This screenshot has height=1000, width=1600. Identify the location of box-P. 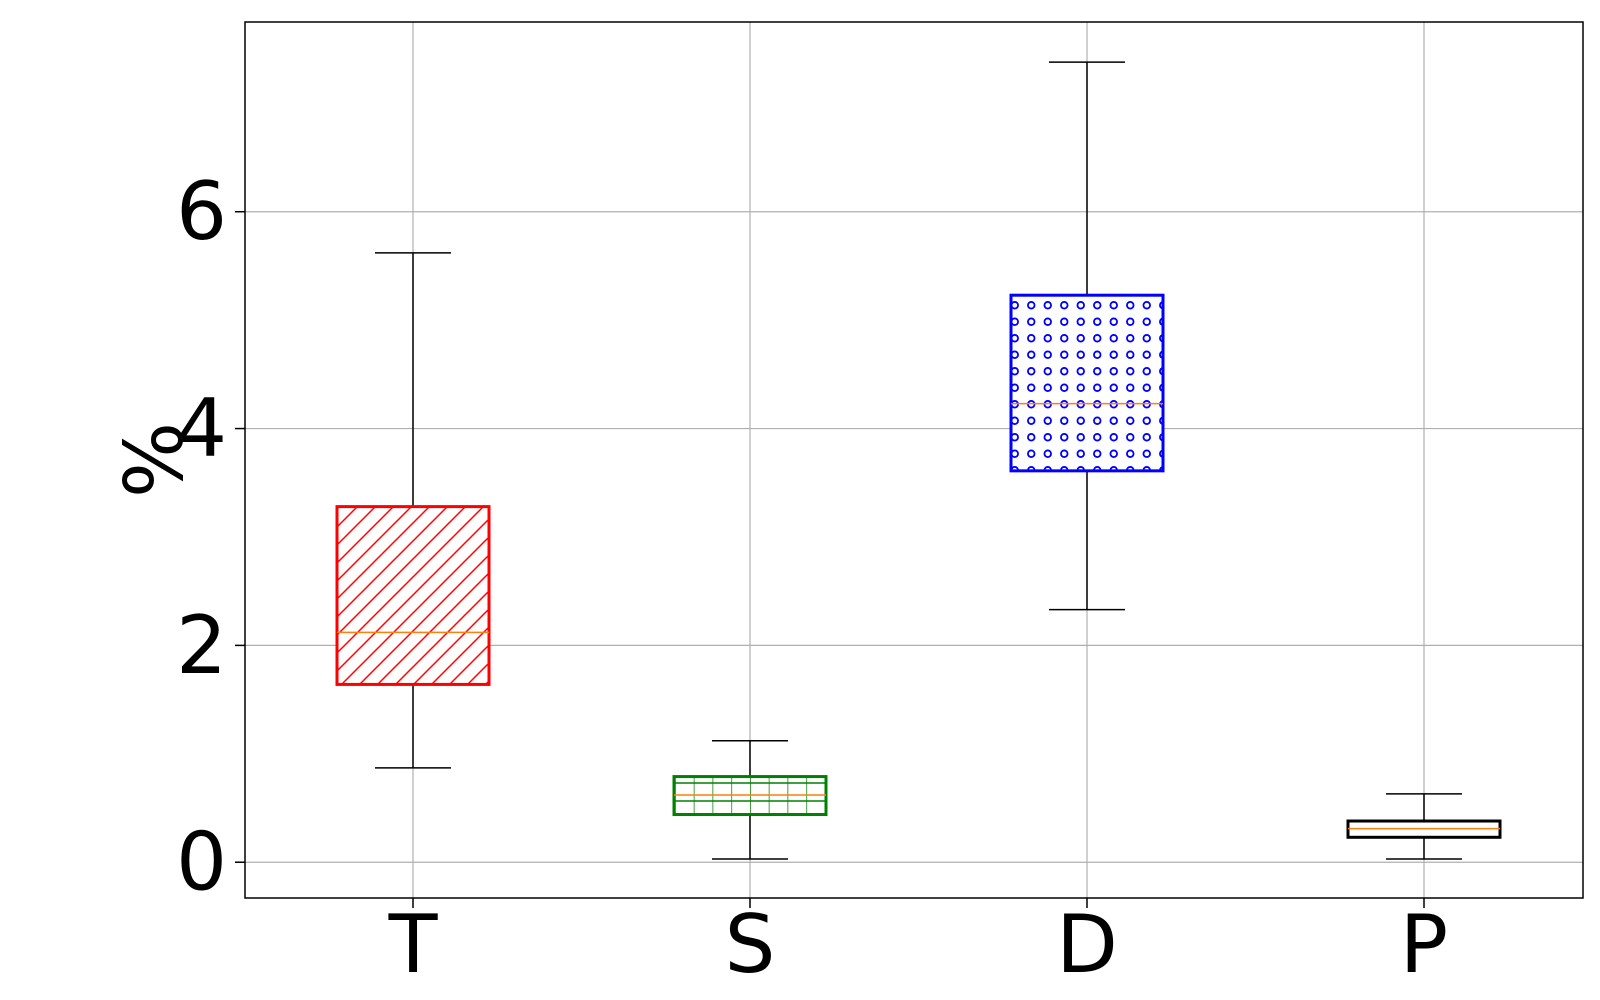
(1424, 826).